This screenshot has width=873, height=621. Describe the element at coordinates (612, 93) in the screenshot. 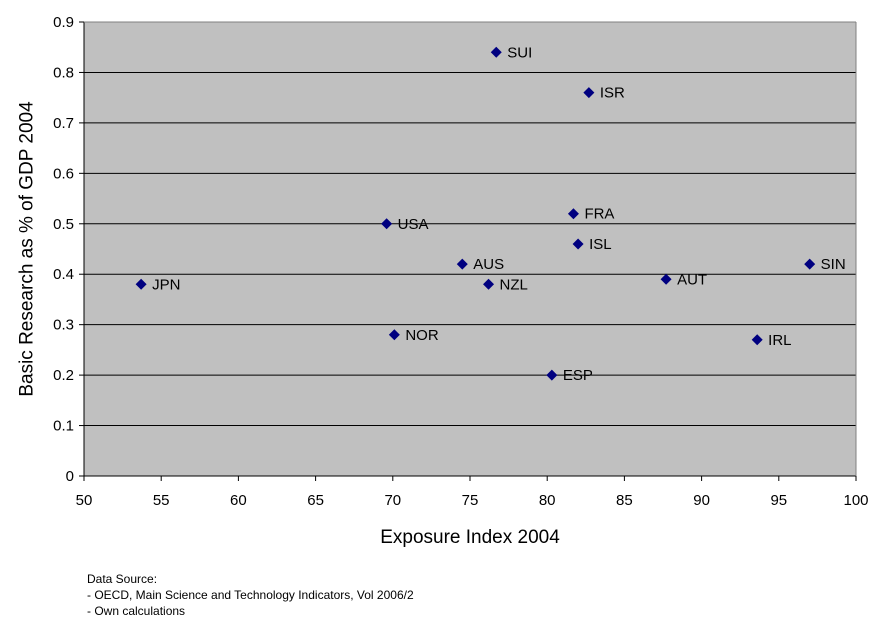

I see `data-label-isr: ISR` at that location.